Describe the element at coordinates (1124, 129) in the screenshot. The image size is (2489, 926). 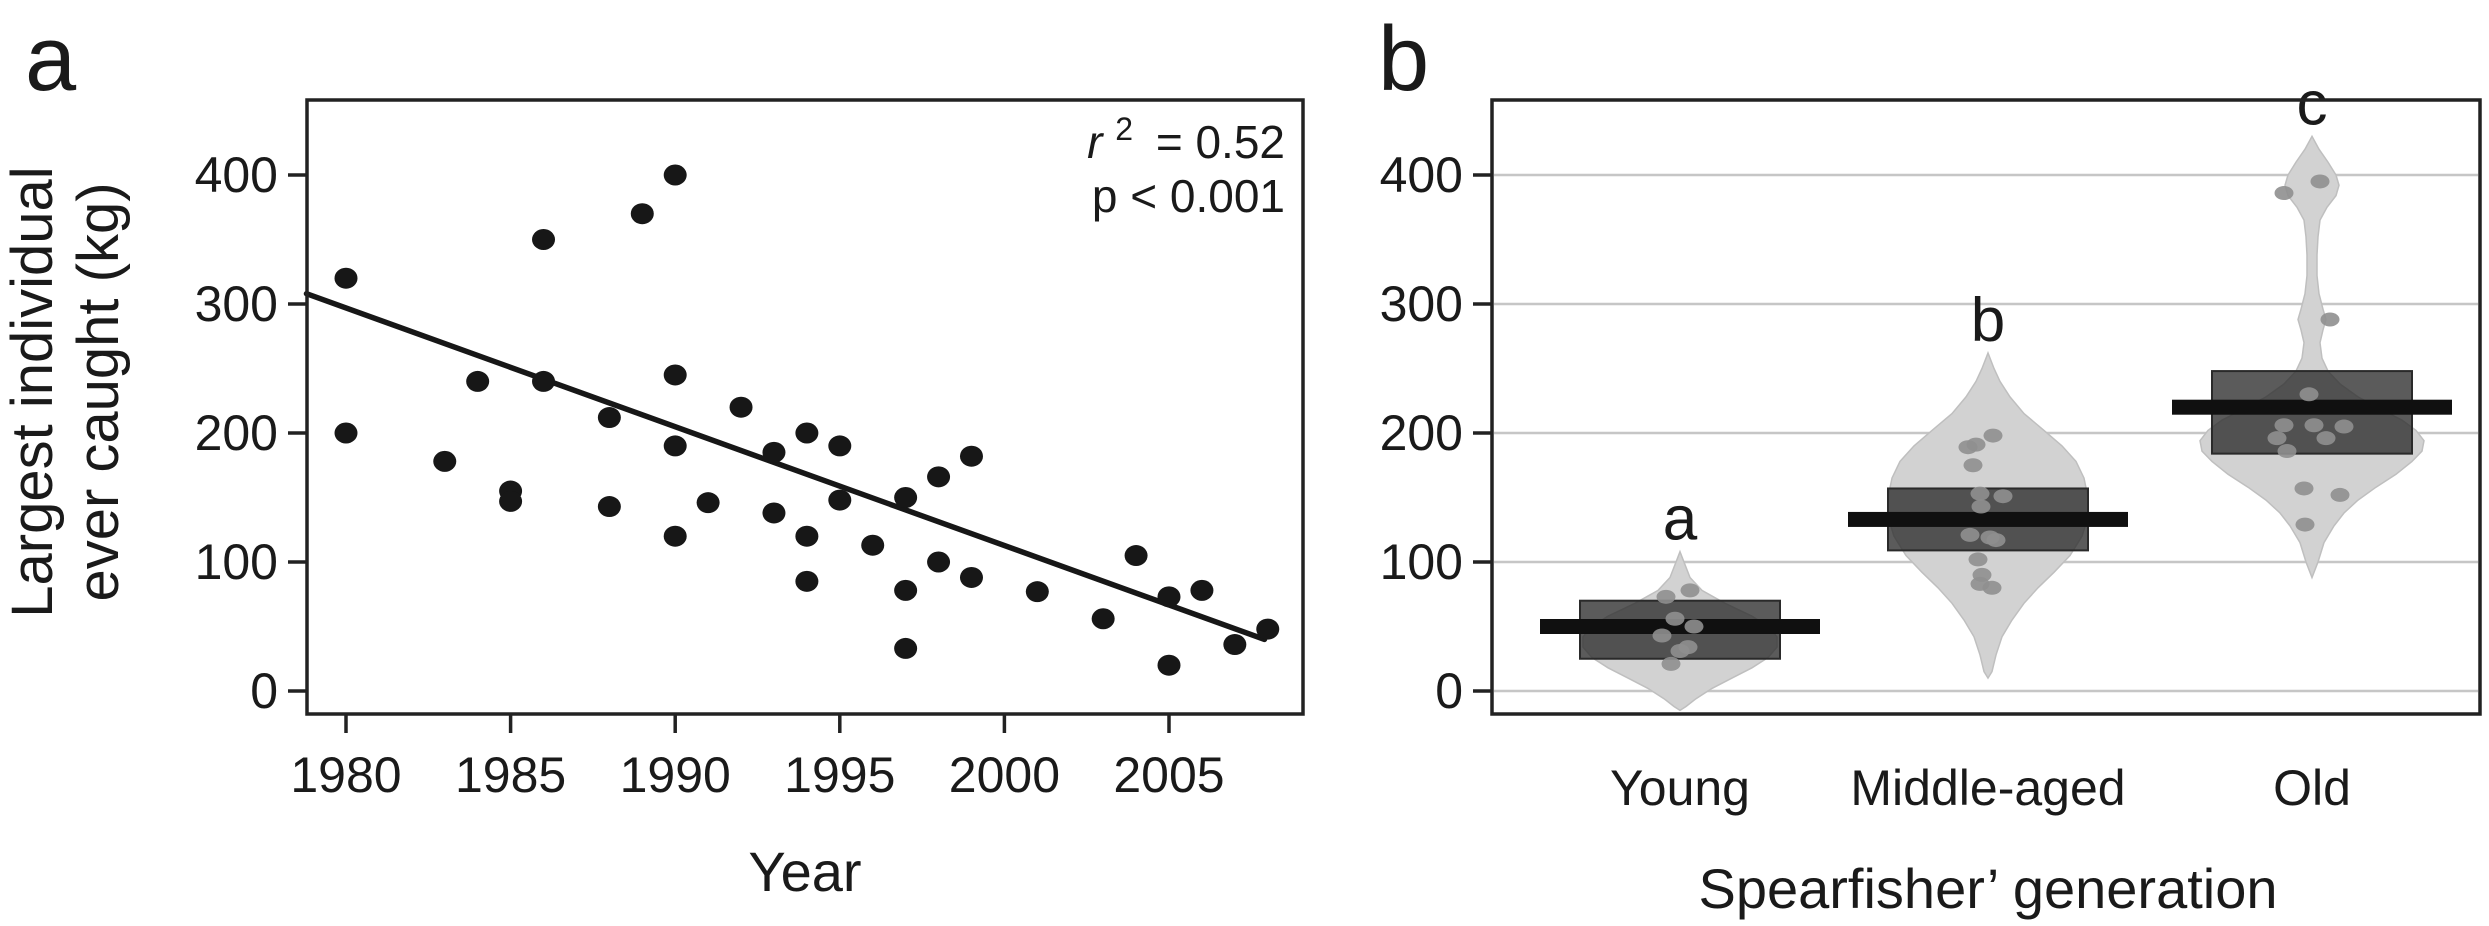
I see `r-exponent: 2` at that location.